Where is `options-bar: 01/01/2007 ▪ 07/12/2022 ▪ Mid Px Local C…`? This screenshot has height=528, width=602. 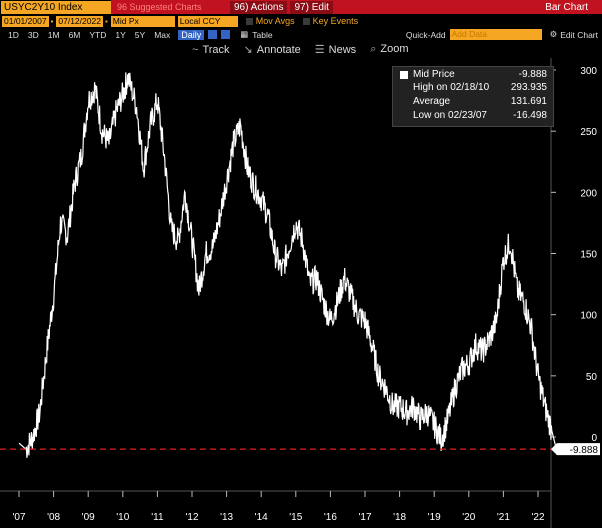
options-bar: 01/01/2007 ▪ 07/12/2022 ▪ Mid Px Local C… is located at coordinates (301, 21).